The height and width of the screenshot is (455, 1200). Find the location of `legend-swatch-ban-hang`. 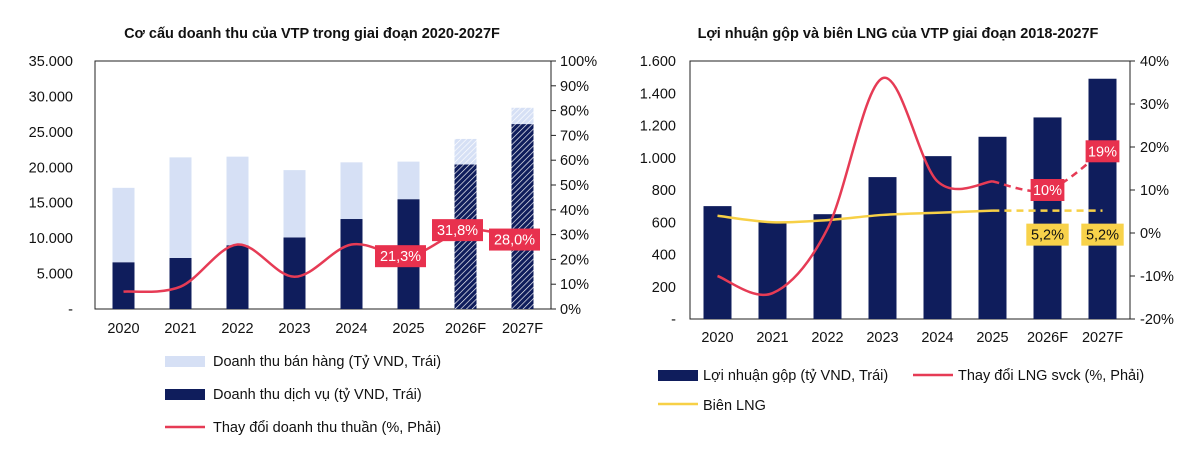

legend-swatch-ban-hang is located at coordinates (185, 361).